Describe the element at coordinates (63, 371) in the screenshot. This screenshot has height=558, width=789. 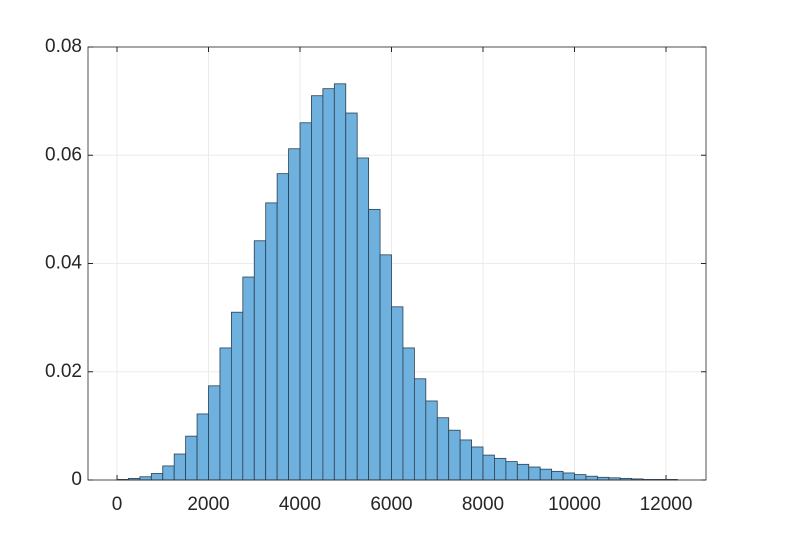
I see `y-tick-label: 0.02` at that location.